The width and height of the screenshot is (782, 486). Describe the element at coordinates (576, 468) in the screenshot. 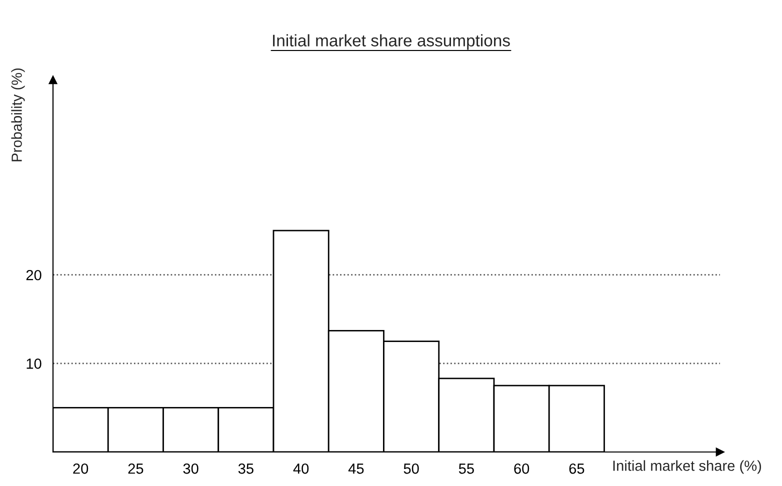

I see `x-tick-label: 65` at that location.